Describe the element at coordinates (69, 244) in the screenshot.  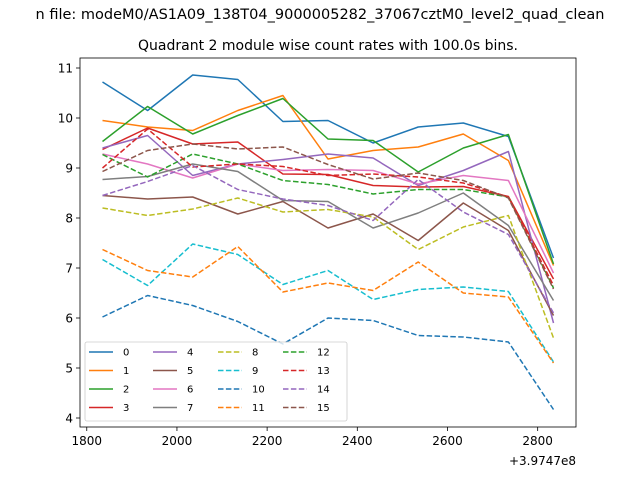
I see `y-axis: 4 5 6 7 8 9 10 11` at that location.